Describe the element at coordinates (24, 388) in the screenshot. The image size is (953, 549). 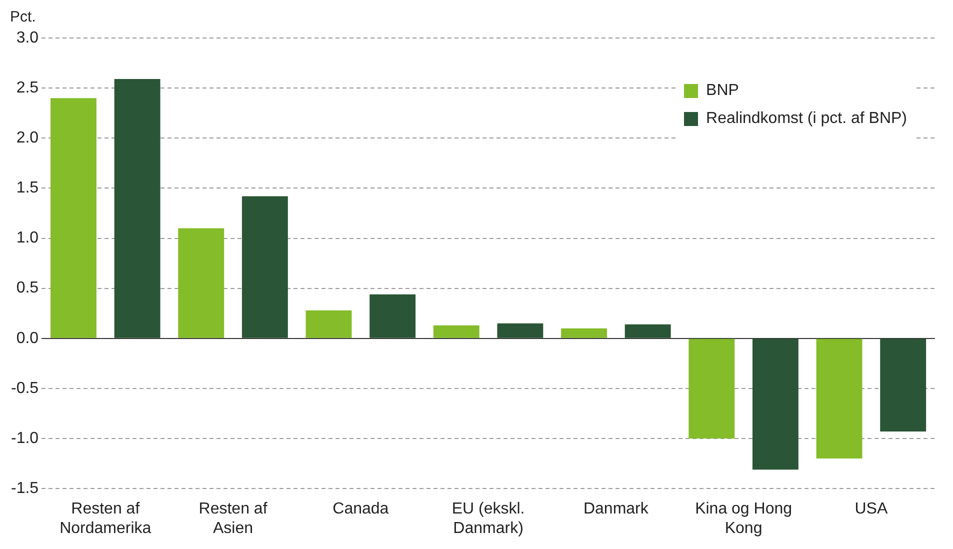
I see `y-tick-label: -0.5` at that location.